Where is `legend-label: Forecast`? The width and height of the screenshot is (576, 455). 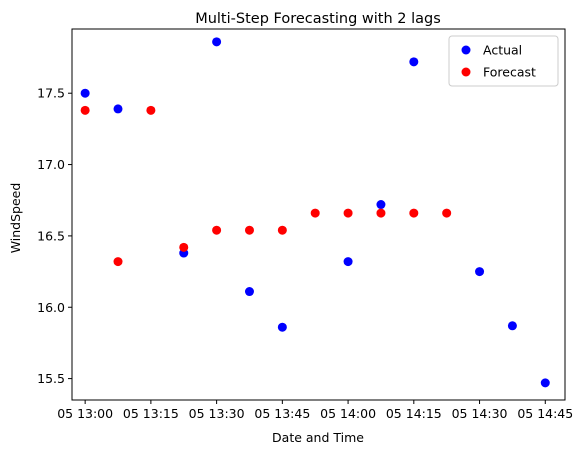 legend-label: Forecast is located at coordinates (509, 72).